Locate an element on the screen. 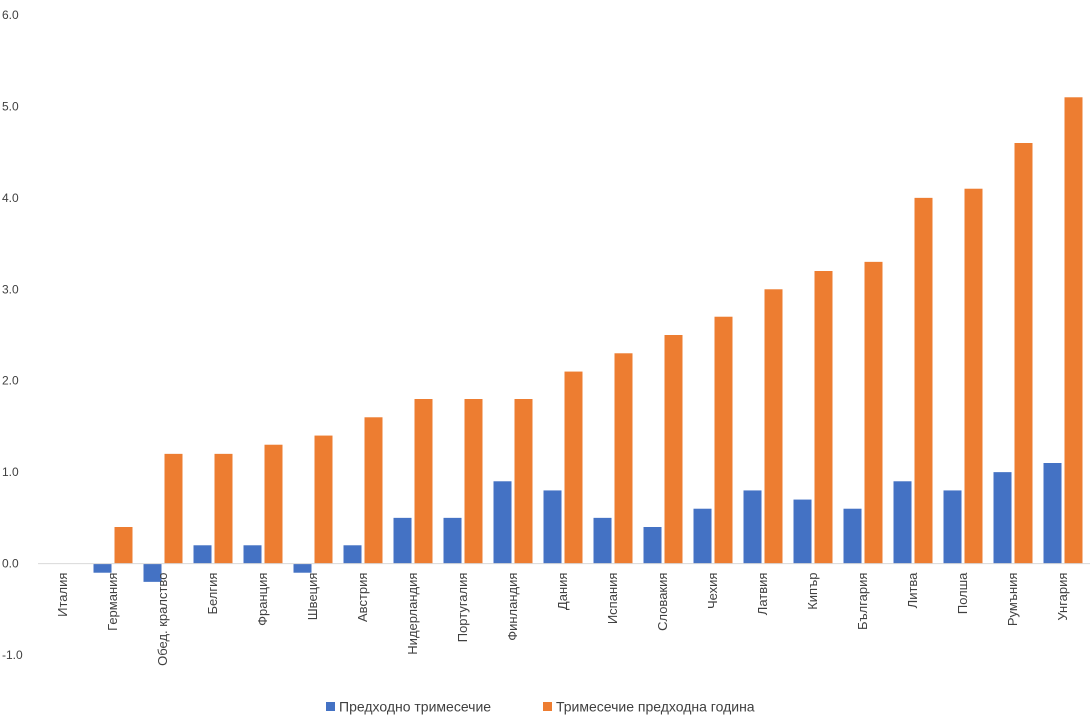 The height and width of the screenshot is (727, 1090). x-category-label: Унгария is located at coordinates (1062, 597).